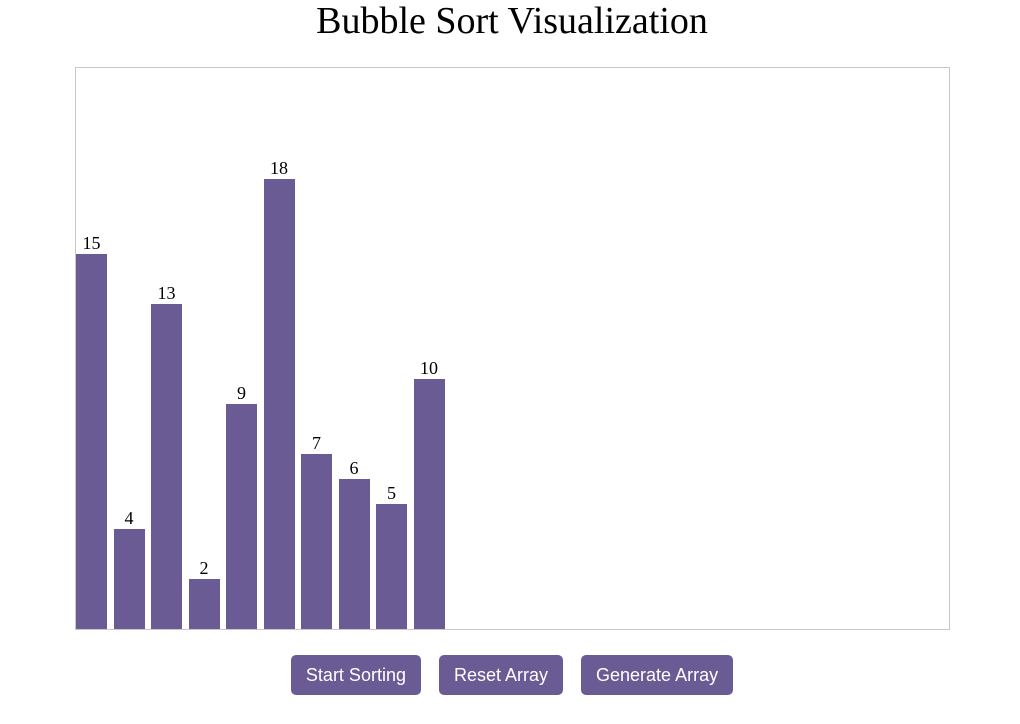 The height and width of the screenshot is (724, 1020). I want to click on generate-array-button: Generate Array, so click(657, 675).